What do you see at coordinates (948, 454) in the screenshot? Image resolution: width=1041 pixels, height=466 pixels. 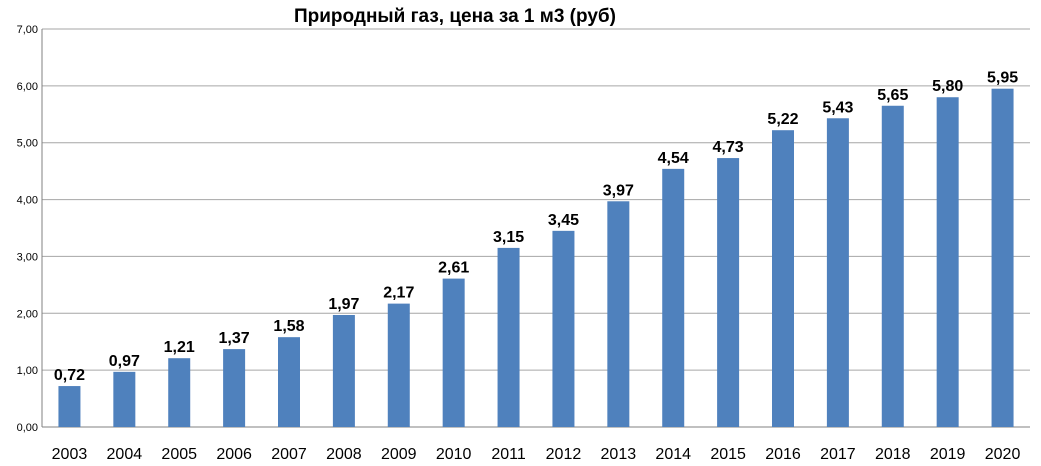 I see `x-tick-label: 2019` at bounding box center [948, 454].